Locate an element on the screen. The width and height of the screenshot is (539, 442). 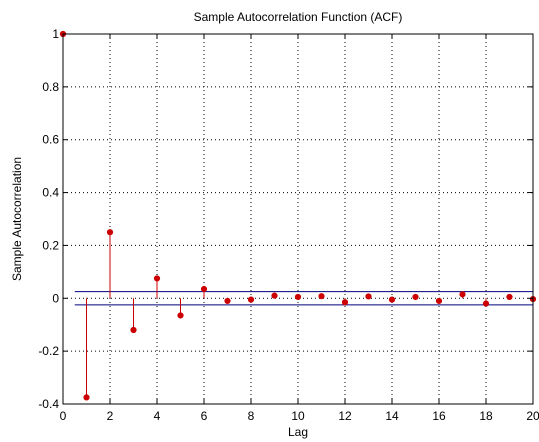
x-tick-label: 2 is located at coordinates (110, 416).